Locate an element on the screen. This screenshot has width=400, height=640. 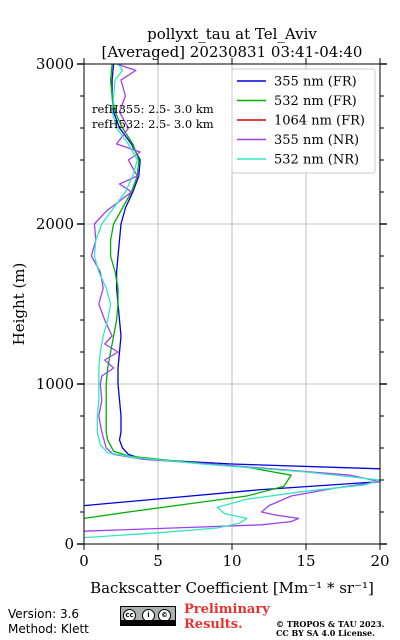
preliminary-results: Preliminary Results. is located at coordinates (227, 617).